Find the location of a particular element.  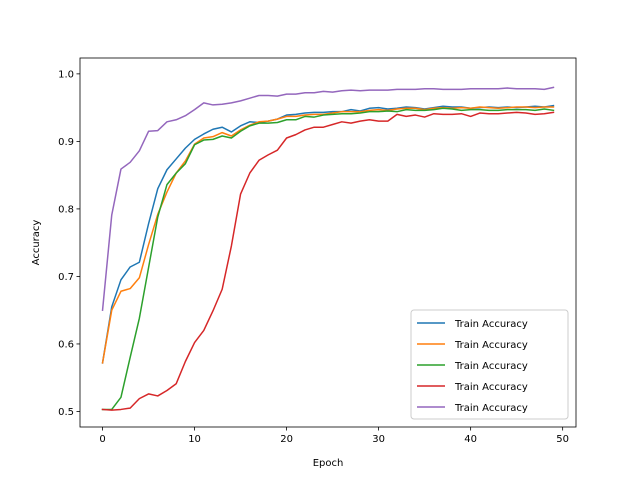

x-tick-label: 10 is located at coordinates (194, 439).